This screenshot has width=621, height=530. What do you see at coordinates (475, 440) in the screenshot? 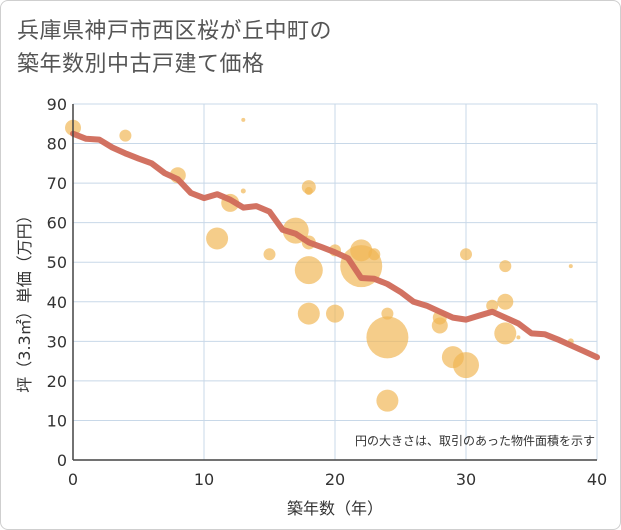
I see `chart-note: 円の大きさは、取引のあった物件面積を示す` at bounding box center [475, 440].